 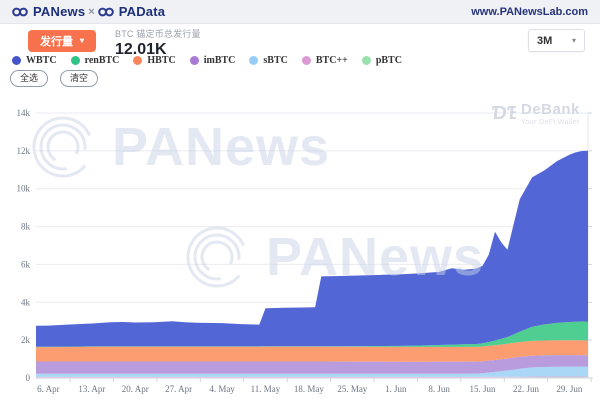 I want to click on legend-label: BTC++, so click(x=331, y=60).